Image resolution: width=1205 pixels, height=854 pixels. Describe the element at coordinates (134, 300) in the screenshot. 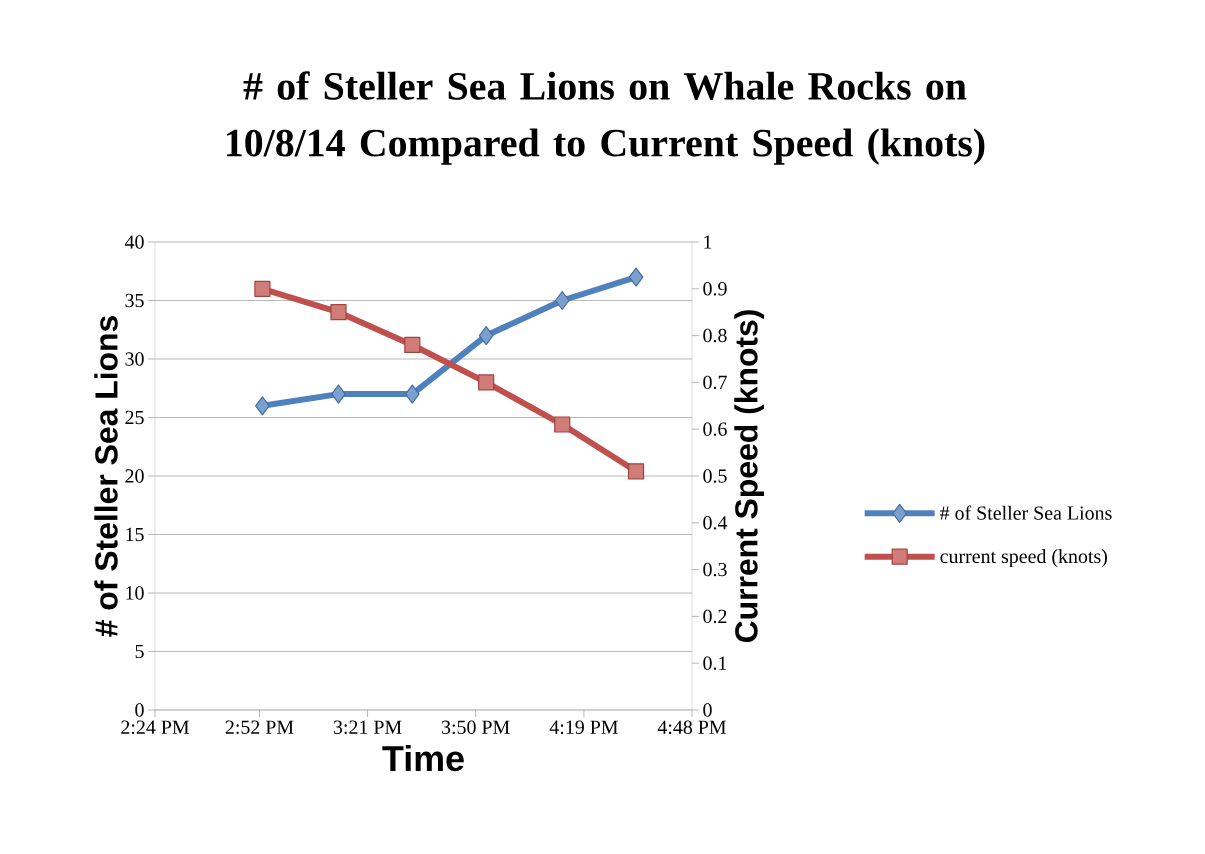

I see `y-tick-label: 35` at that location.